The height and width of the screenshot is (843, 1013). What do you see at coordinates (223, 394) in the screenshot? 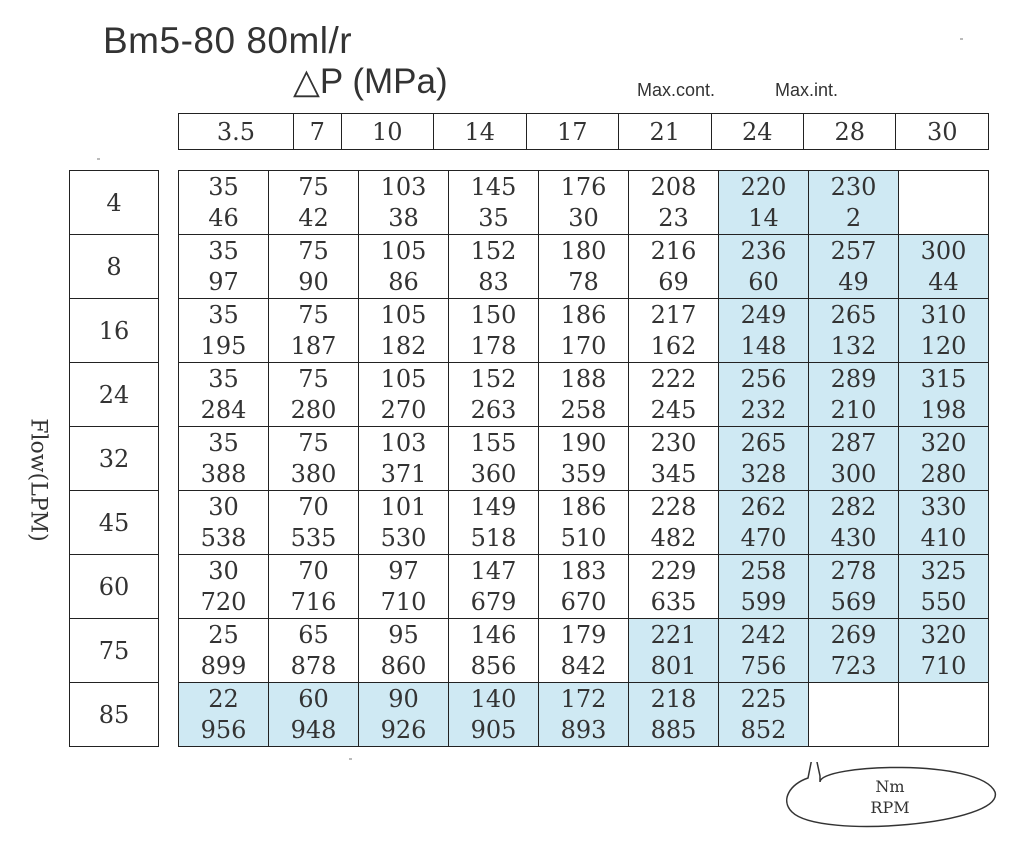
I see `table-cell: 35 284` at bounding box center [223, 394].